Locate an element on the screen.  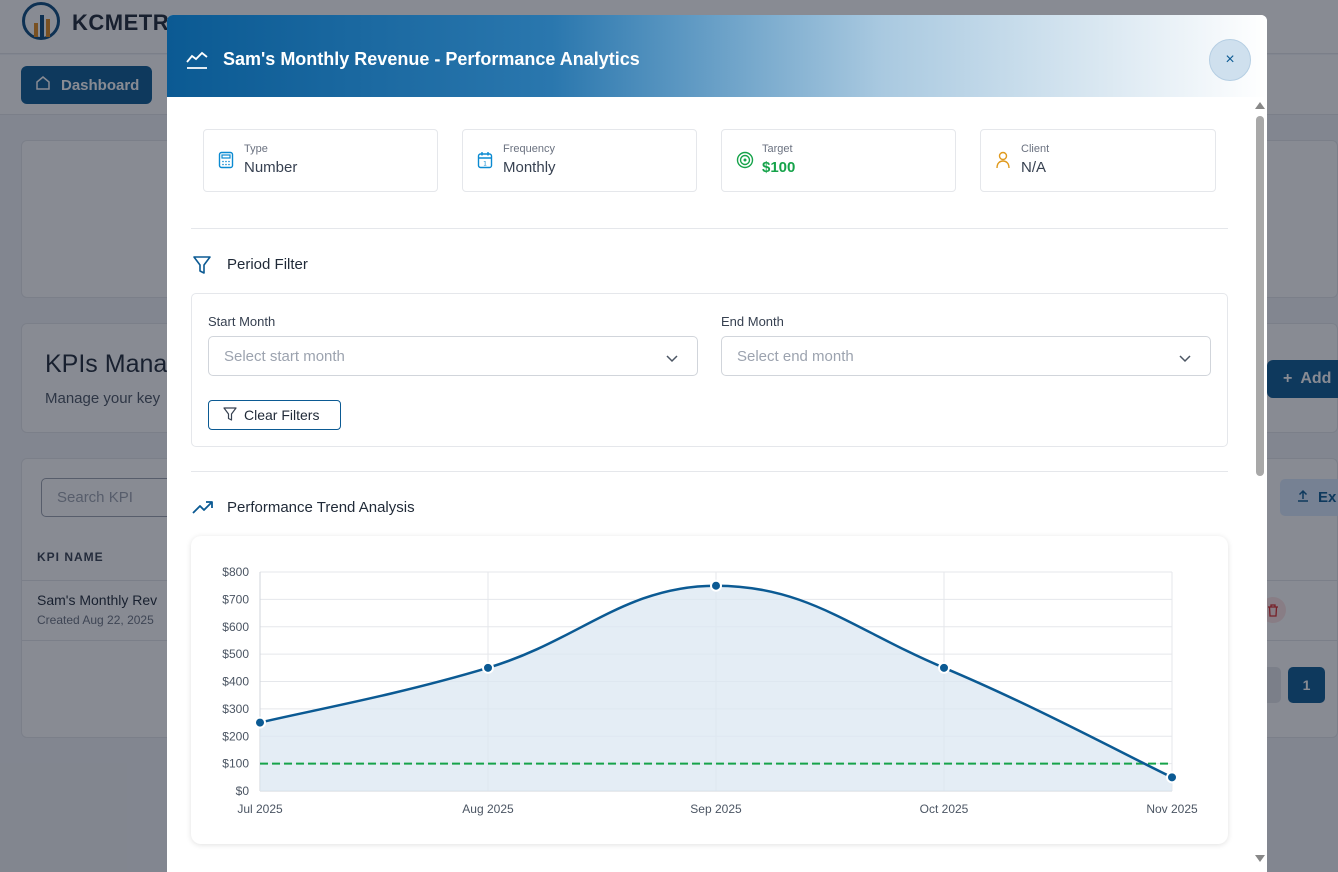
x-tick-label: Aug 2025 is located at coordinates (488, 809).